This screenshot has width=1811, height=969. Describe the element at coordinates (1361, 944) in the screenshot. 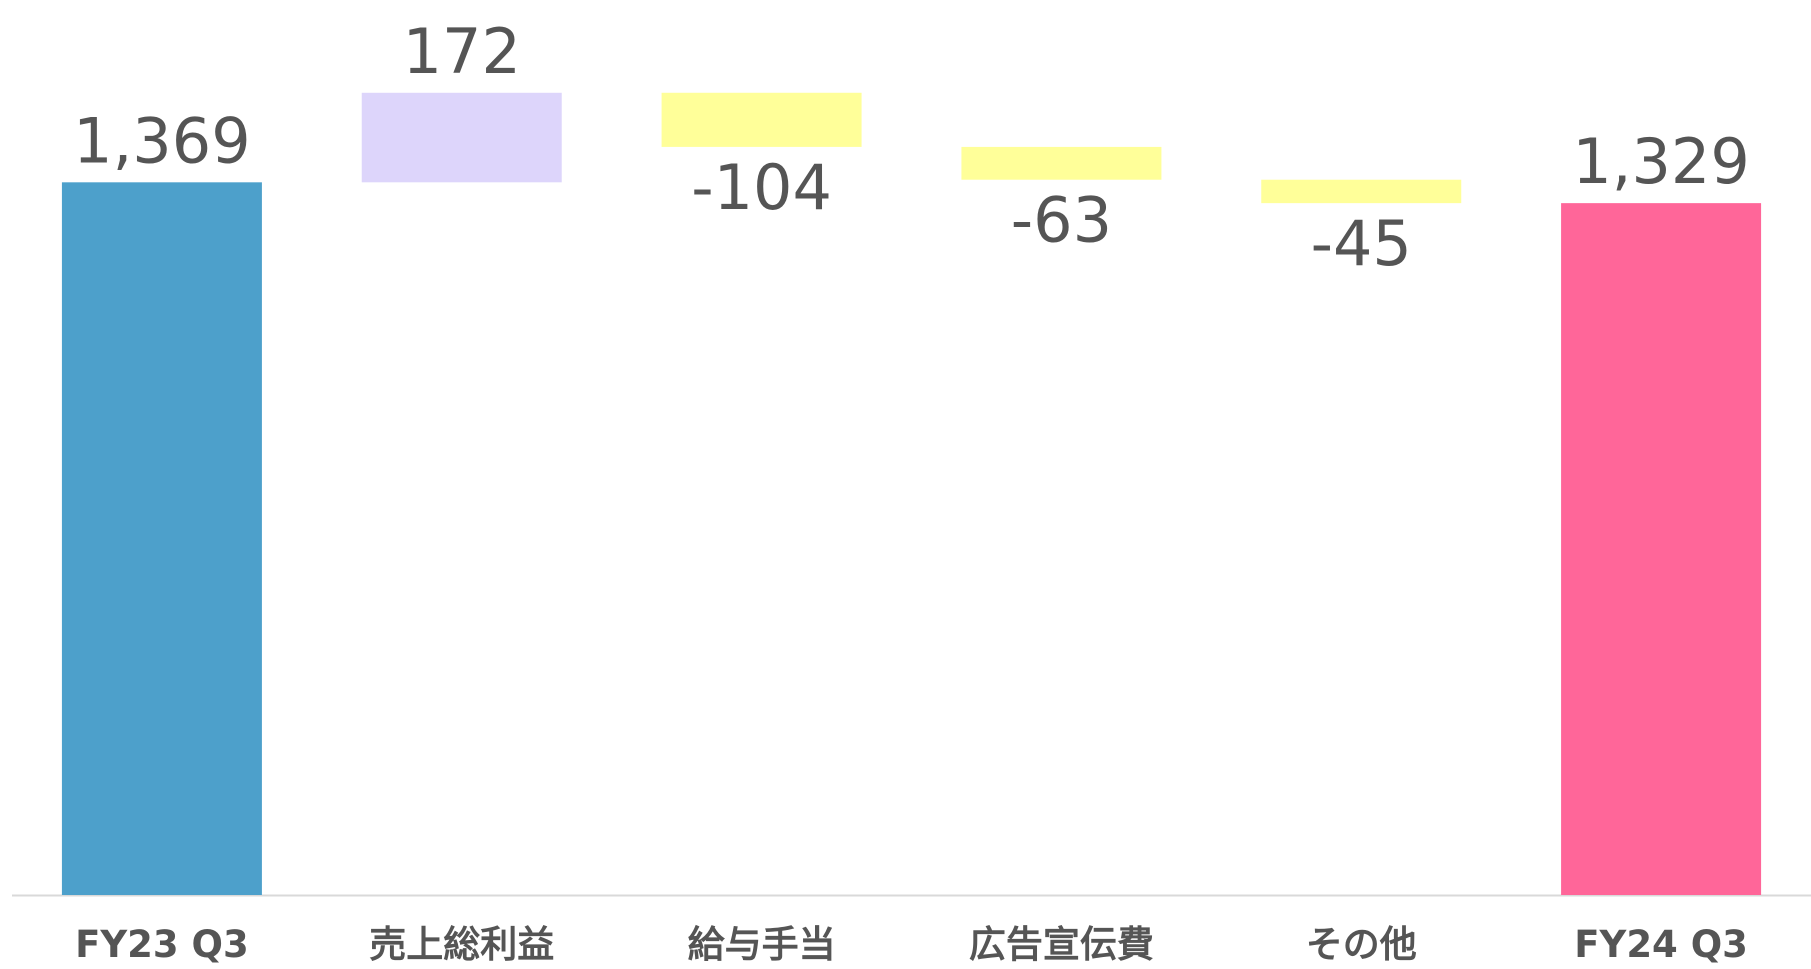

I see `x-tick-label: その他` at that location.